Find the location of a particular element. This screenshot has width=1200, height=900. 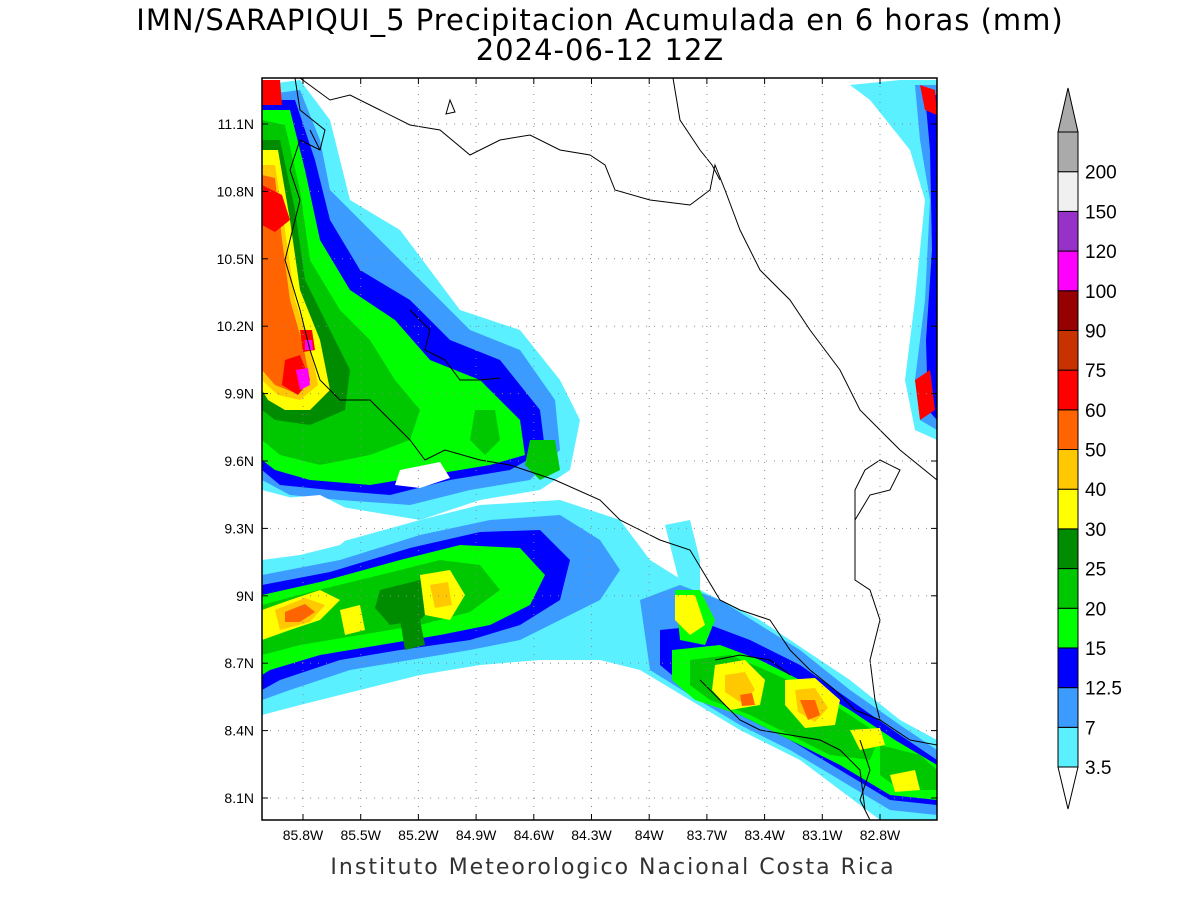

lon-tick-label: 84.3W is located at coordinates (591, 835).